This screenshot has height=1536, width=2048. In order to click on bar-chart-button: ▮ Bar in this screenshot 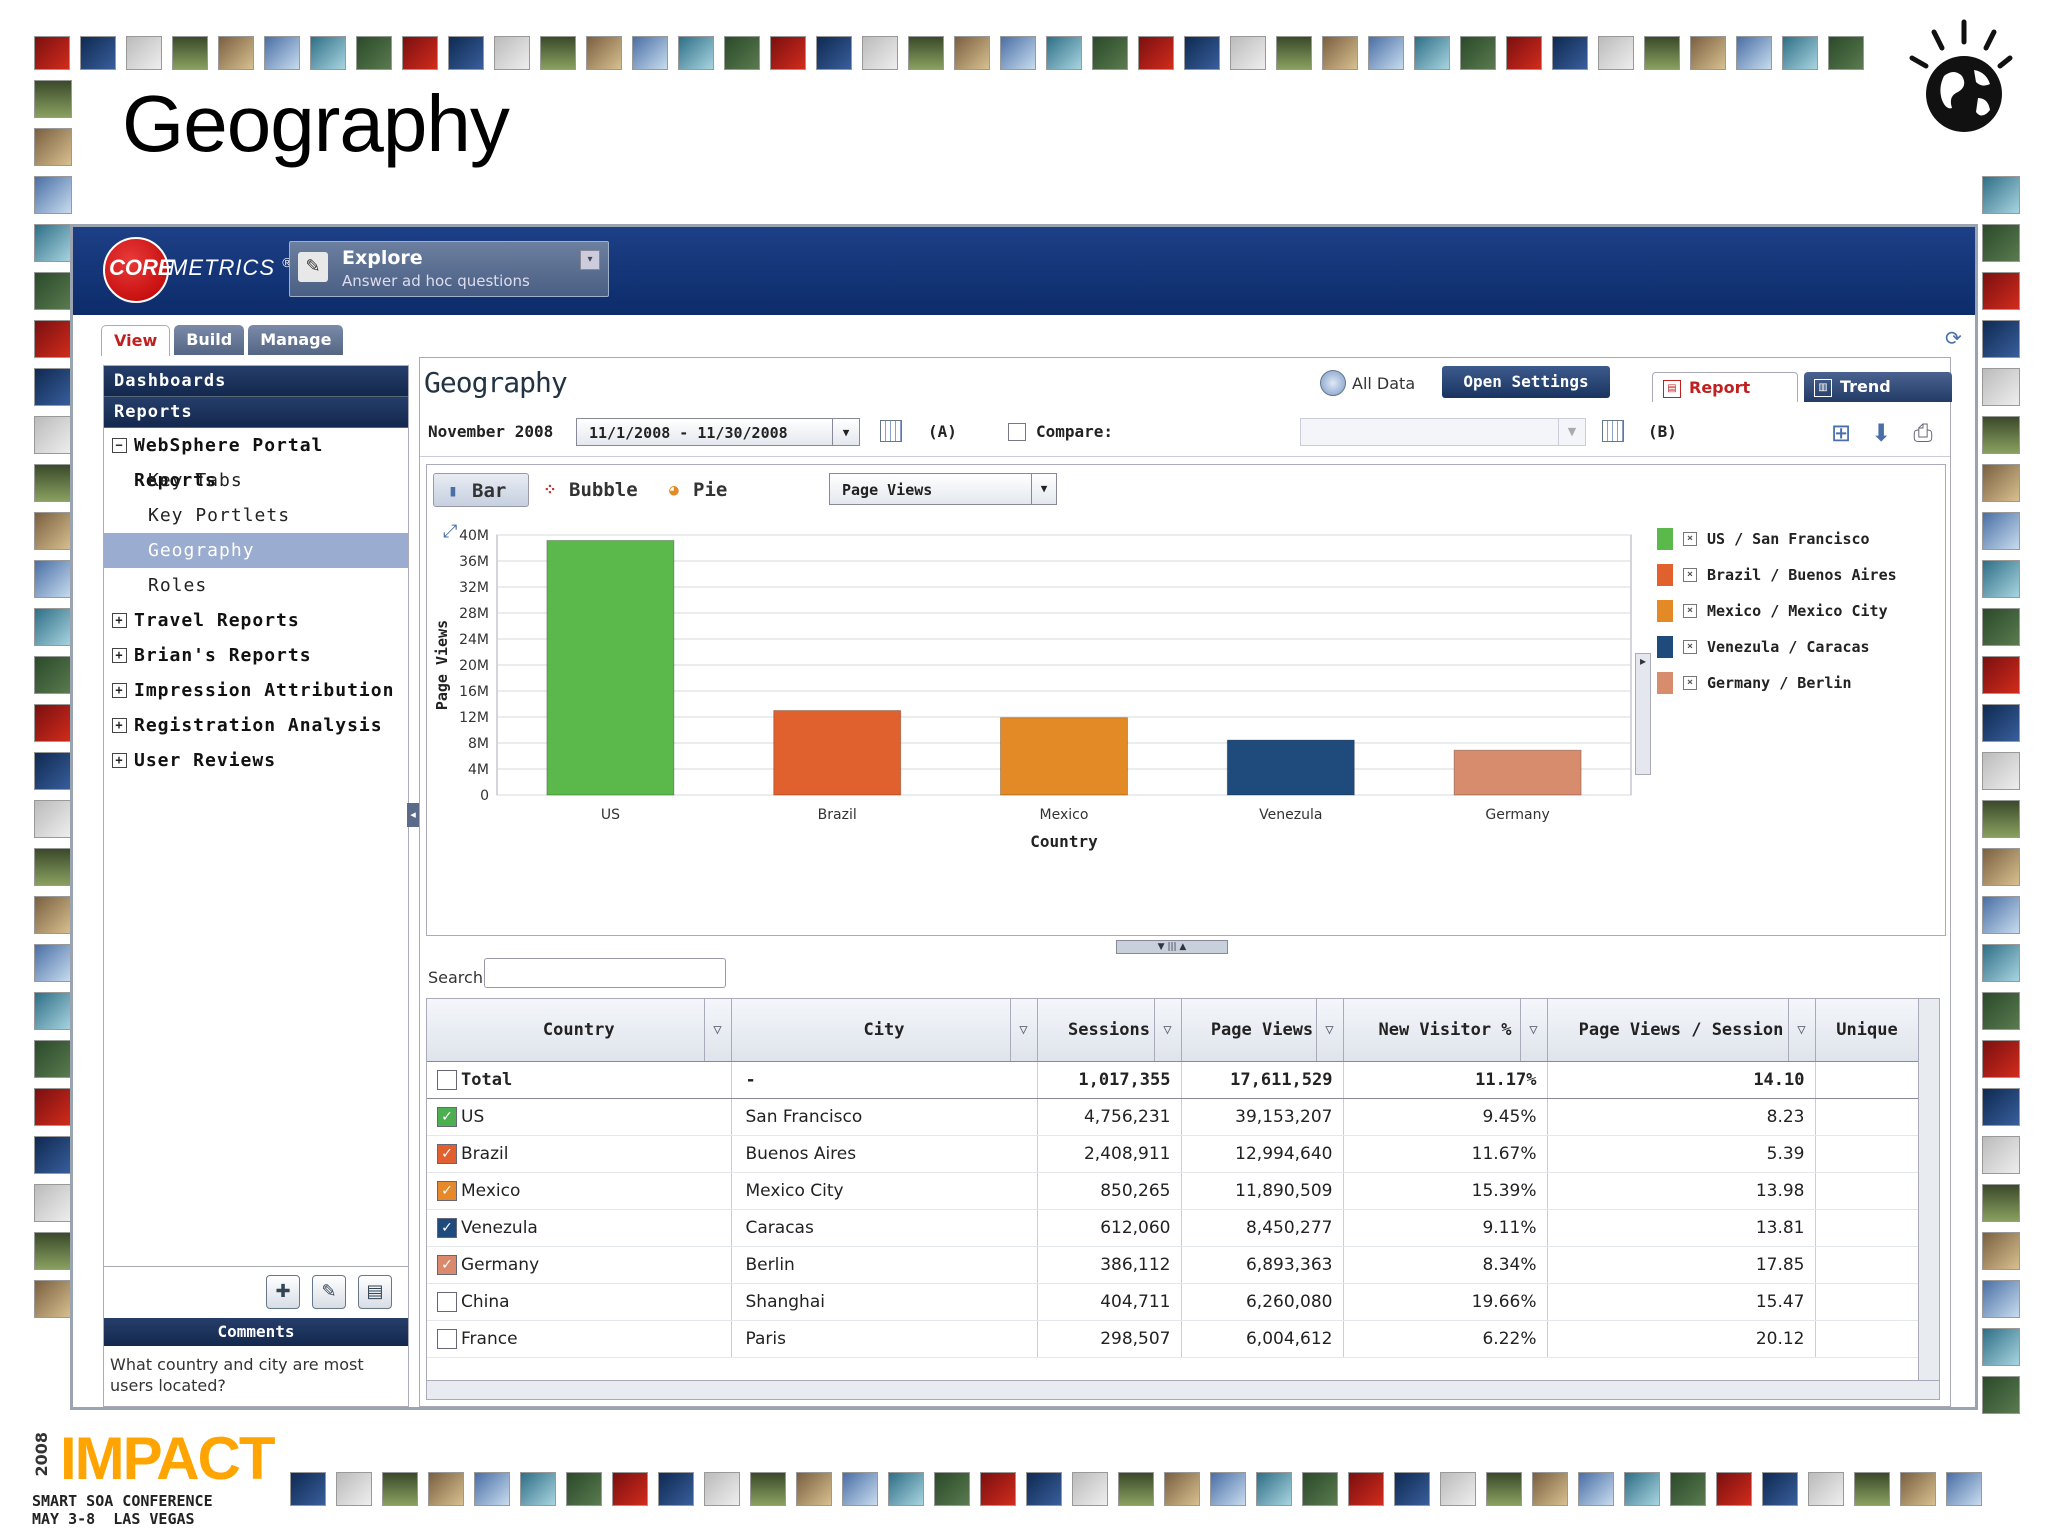, I will do `click(481, 490)`.